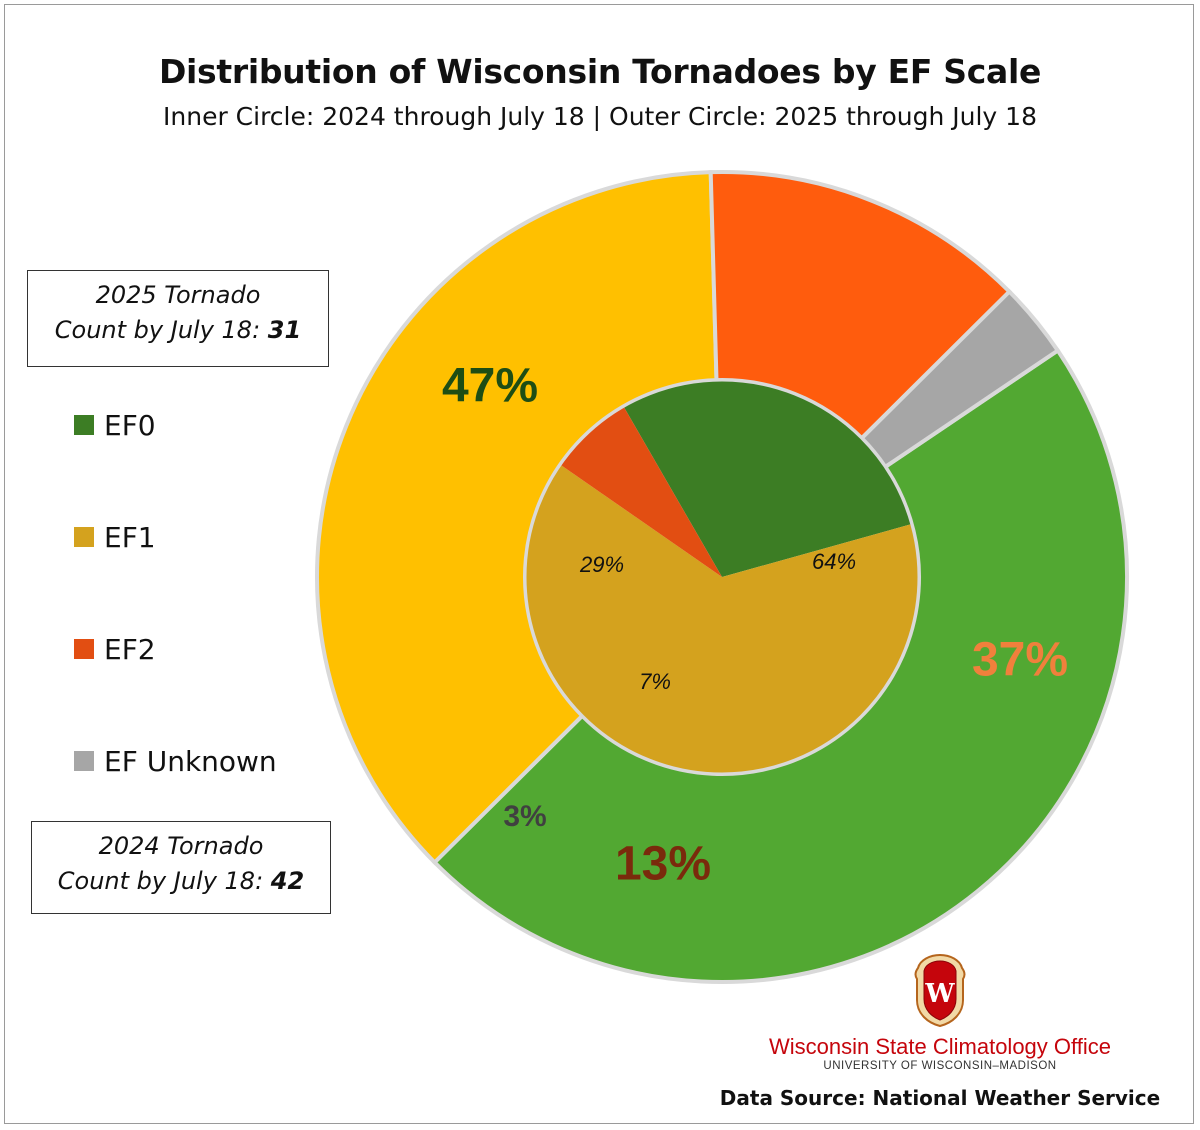 The image size is (1200, 1130). What do you see at coordinates (84, 761) in the screenshot?
I see `legend-swatch-ef-unknown` at bounding box center [84, 761].